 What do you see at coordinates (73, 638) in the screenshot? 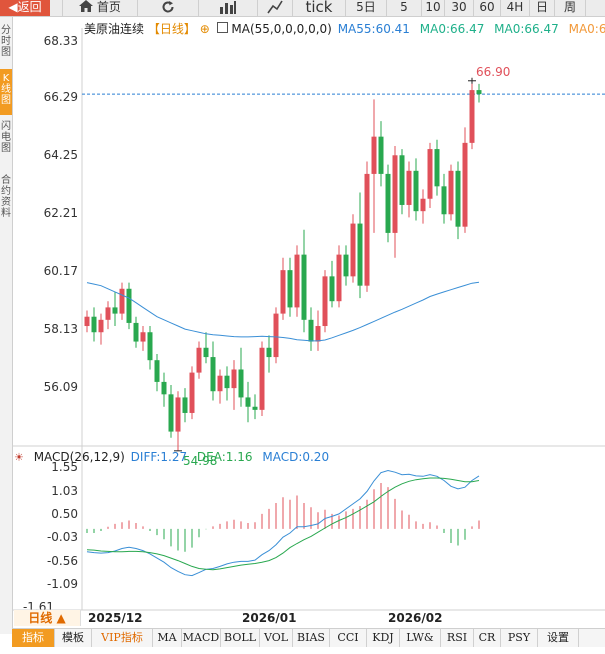
I see `tab-template: 模板` at bounding box center [73, 638].